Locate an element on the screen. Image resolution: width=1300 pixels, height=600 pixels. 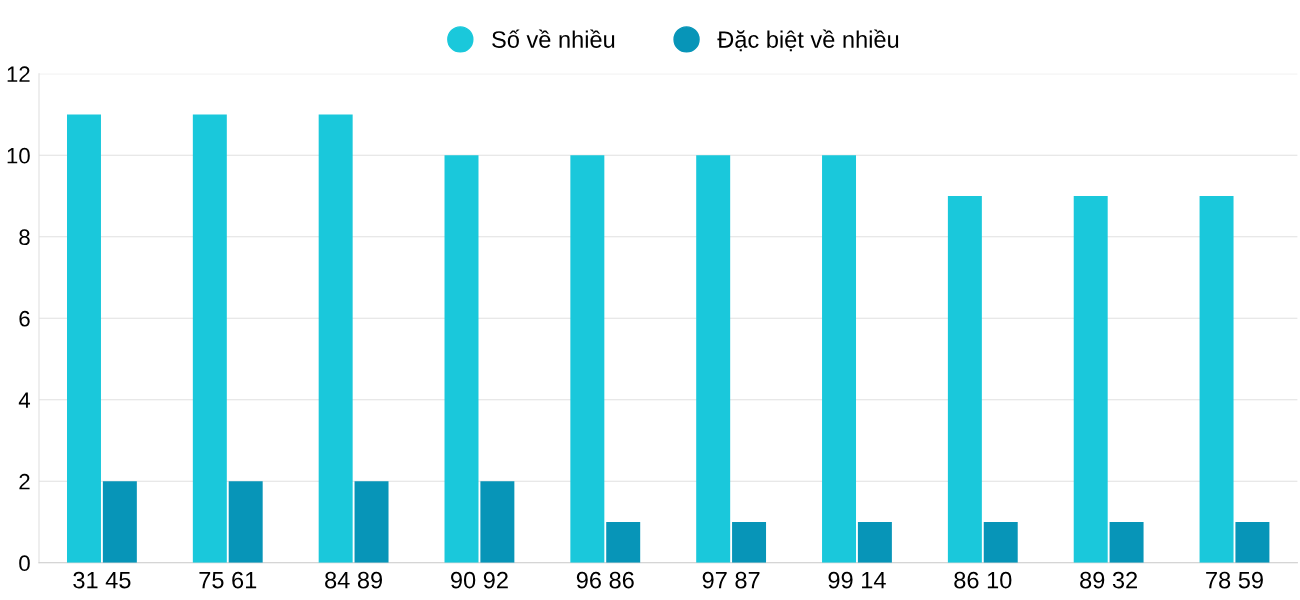
x-tick-label: 75 61 is located at coordinates (228, 580).